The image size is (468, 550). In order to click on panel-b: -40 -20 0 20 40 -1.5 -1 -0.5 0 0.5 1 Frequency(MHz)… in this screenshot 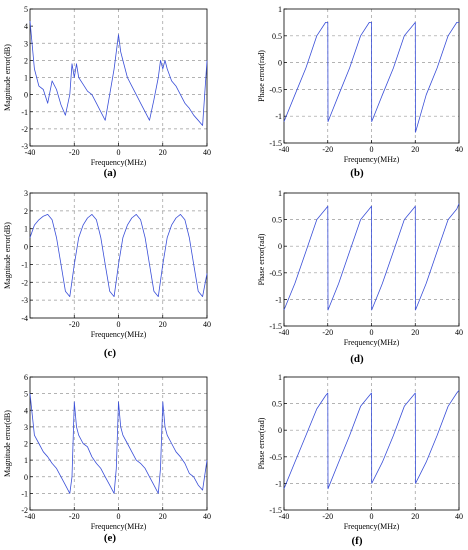, I will do `click(360, 92)`.